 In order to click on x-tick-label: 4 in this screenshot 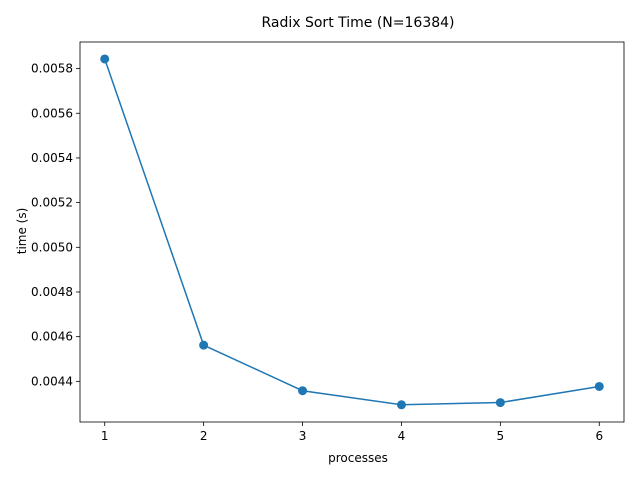, I will do `click(402, 436)`.